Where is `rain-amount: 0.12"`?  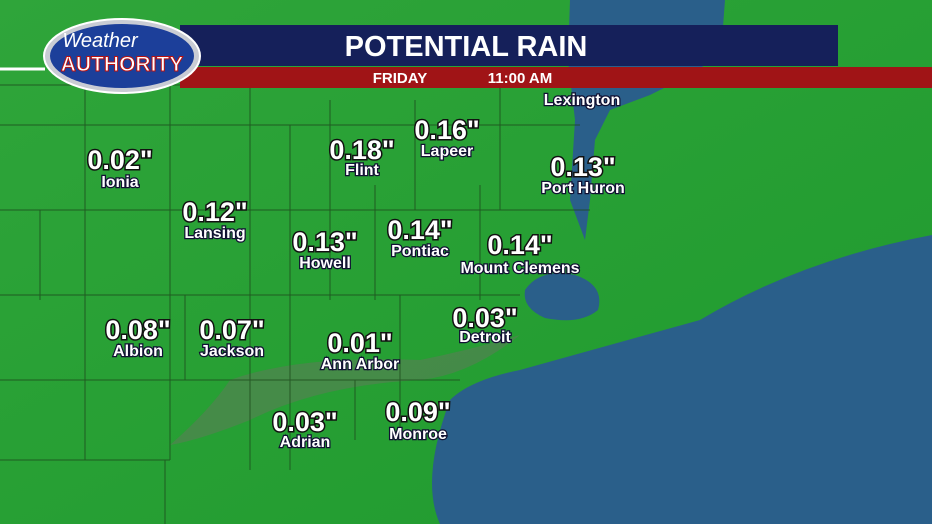
rain-amount: 0.12" is located at coordinates (214, 212).